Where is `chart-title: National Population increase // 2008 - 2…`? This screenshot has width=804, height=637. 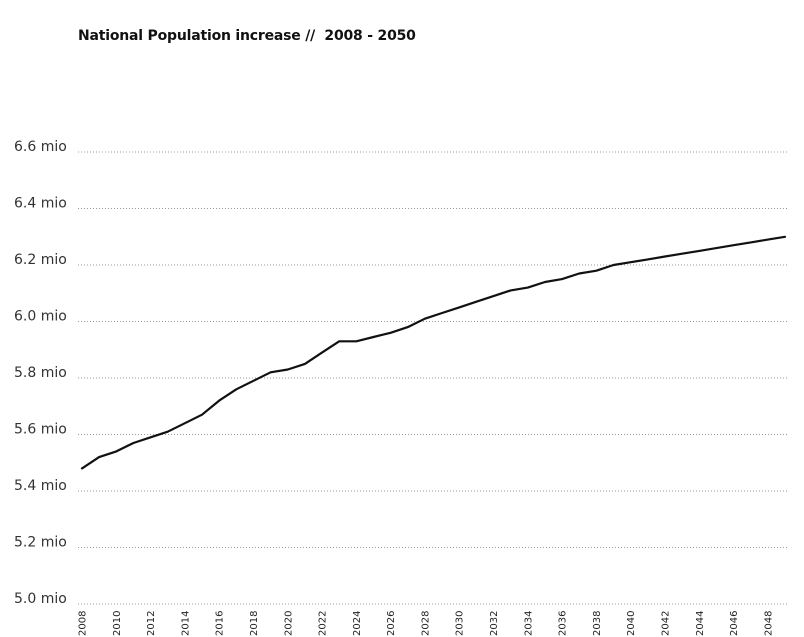 chart-title: National Population increase // 2008 - 2… is located at coordinates (247, 36).